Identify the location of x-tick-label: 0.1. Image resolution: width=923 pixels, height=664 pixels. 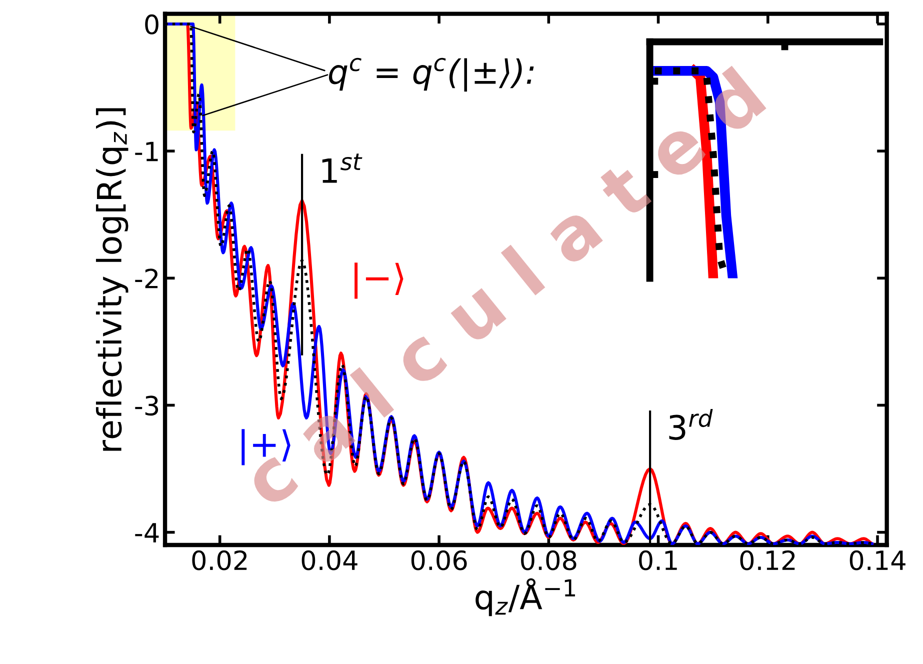
(658, 560).